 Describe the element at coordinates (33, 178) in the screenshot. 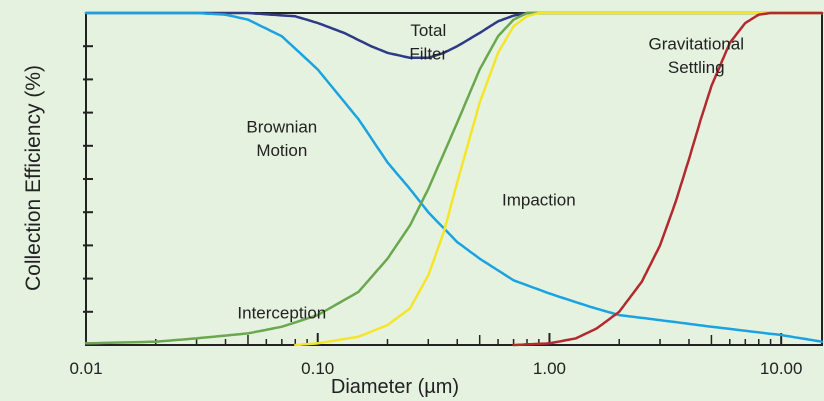

I see `y-axis-label: Collection Efficiency (%)` at that location.